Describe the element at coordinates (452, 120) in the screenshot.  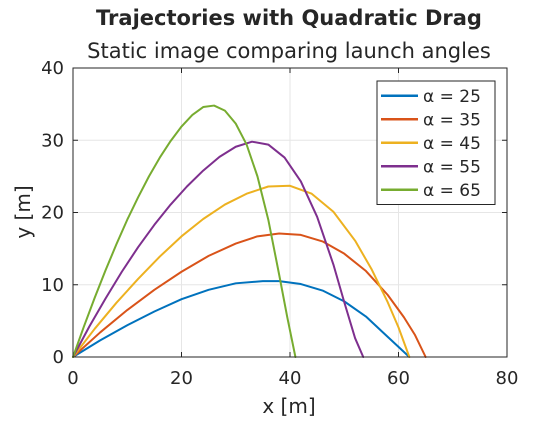
I see `legend-label-2: α = 35` at that location.